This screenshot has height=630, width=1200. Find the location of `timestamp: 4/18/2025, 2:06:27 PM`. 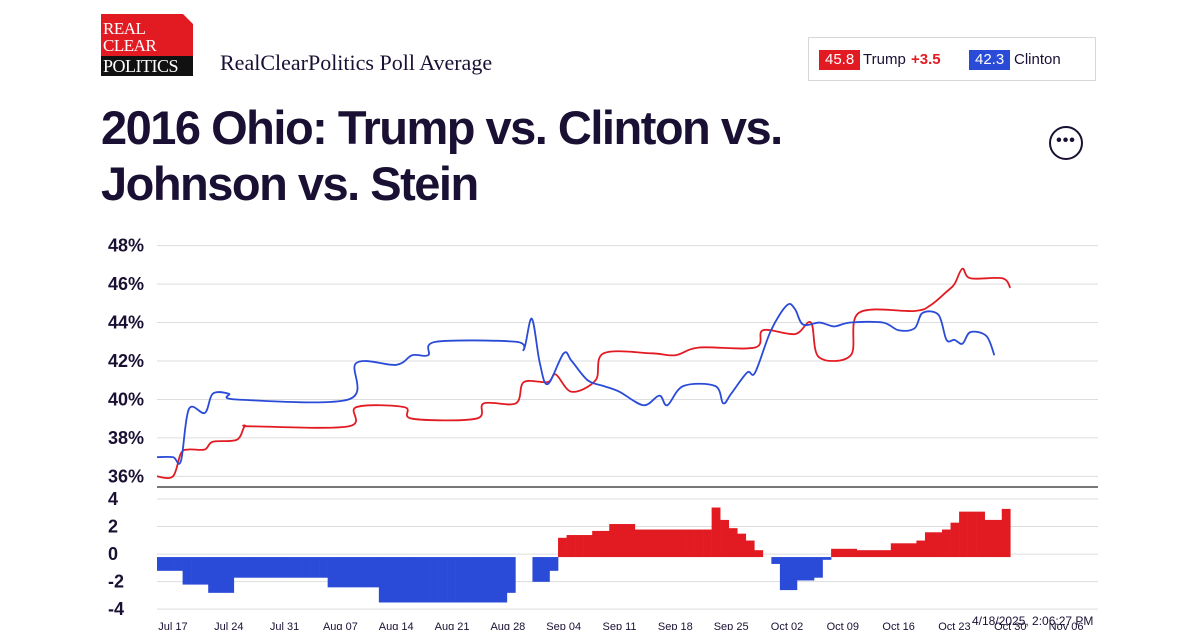

timestamp: 4/18/2025, 2:06:27 PM is located at coordinates (1033, 621).